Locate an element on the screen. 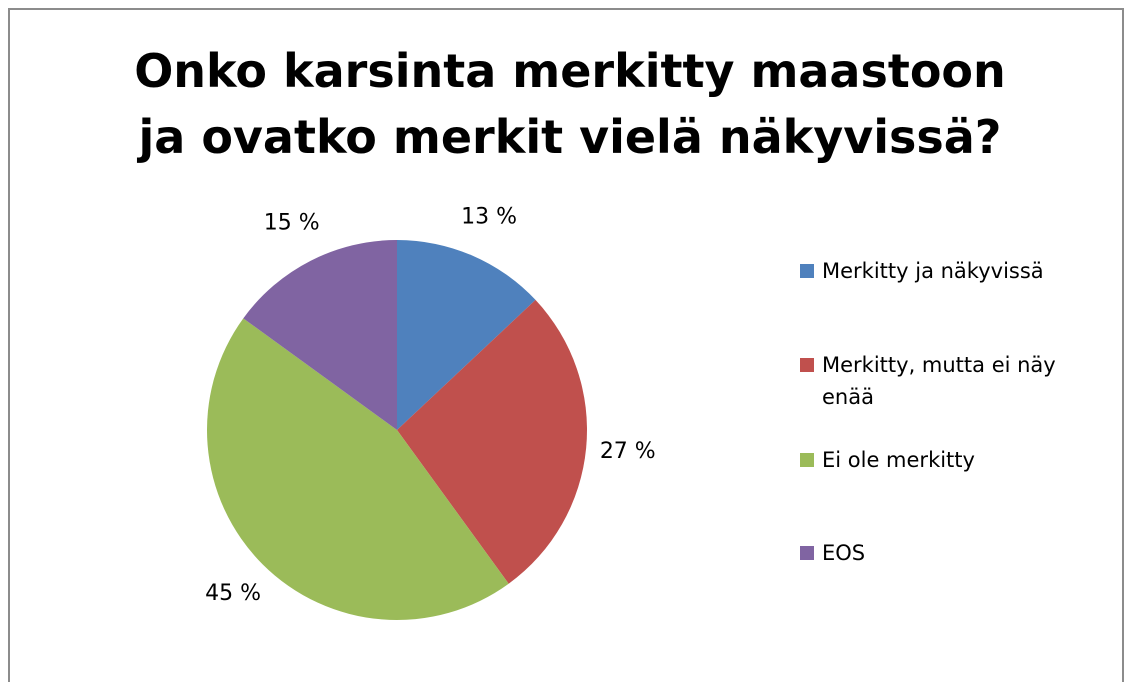  data-label: 15 % is located at coordinates (292, 222).